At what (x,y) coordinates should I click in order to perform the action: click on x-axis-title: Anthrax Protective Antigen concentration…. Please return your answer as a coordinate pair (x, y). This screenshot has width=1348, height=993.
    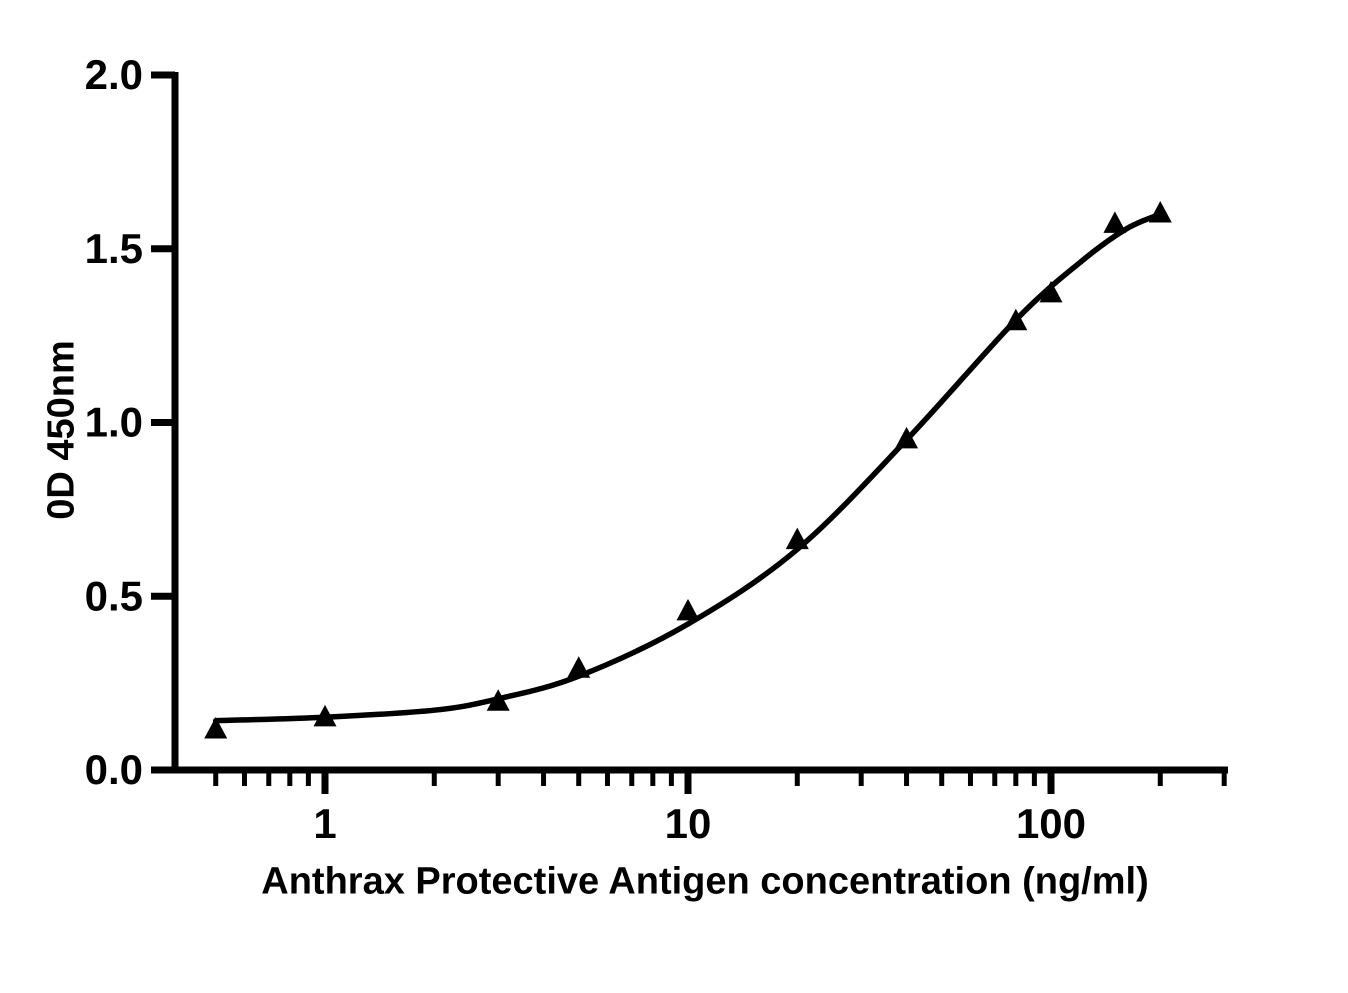
    Looking at the image, I should click on (705, 881).